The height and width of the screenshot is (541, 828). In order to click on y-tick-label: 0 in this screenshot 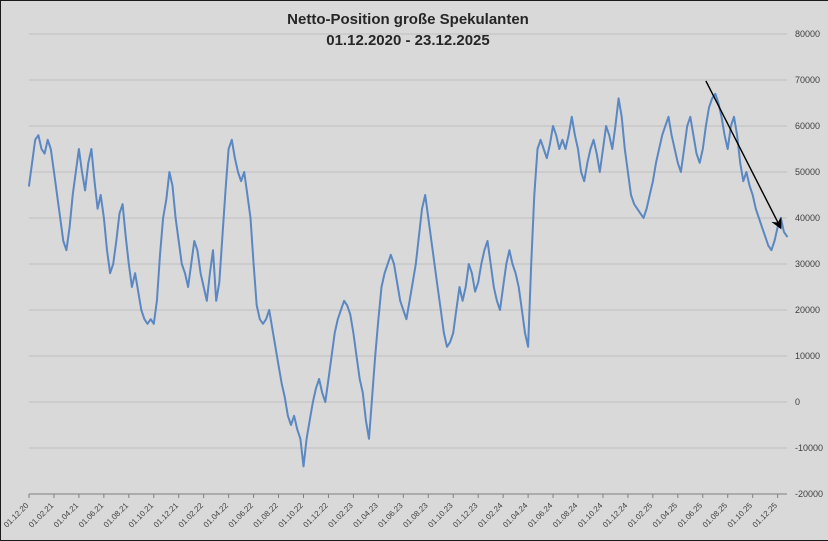, I will do `click(797, 402)`.